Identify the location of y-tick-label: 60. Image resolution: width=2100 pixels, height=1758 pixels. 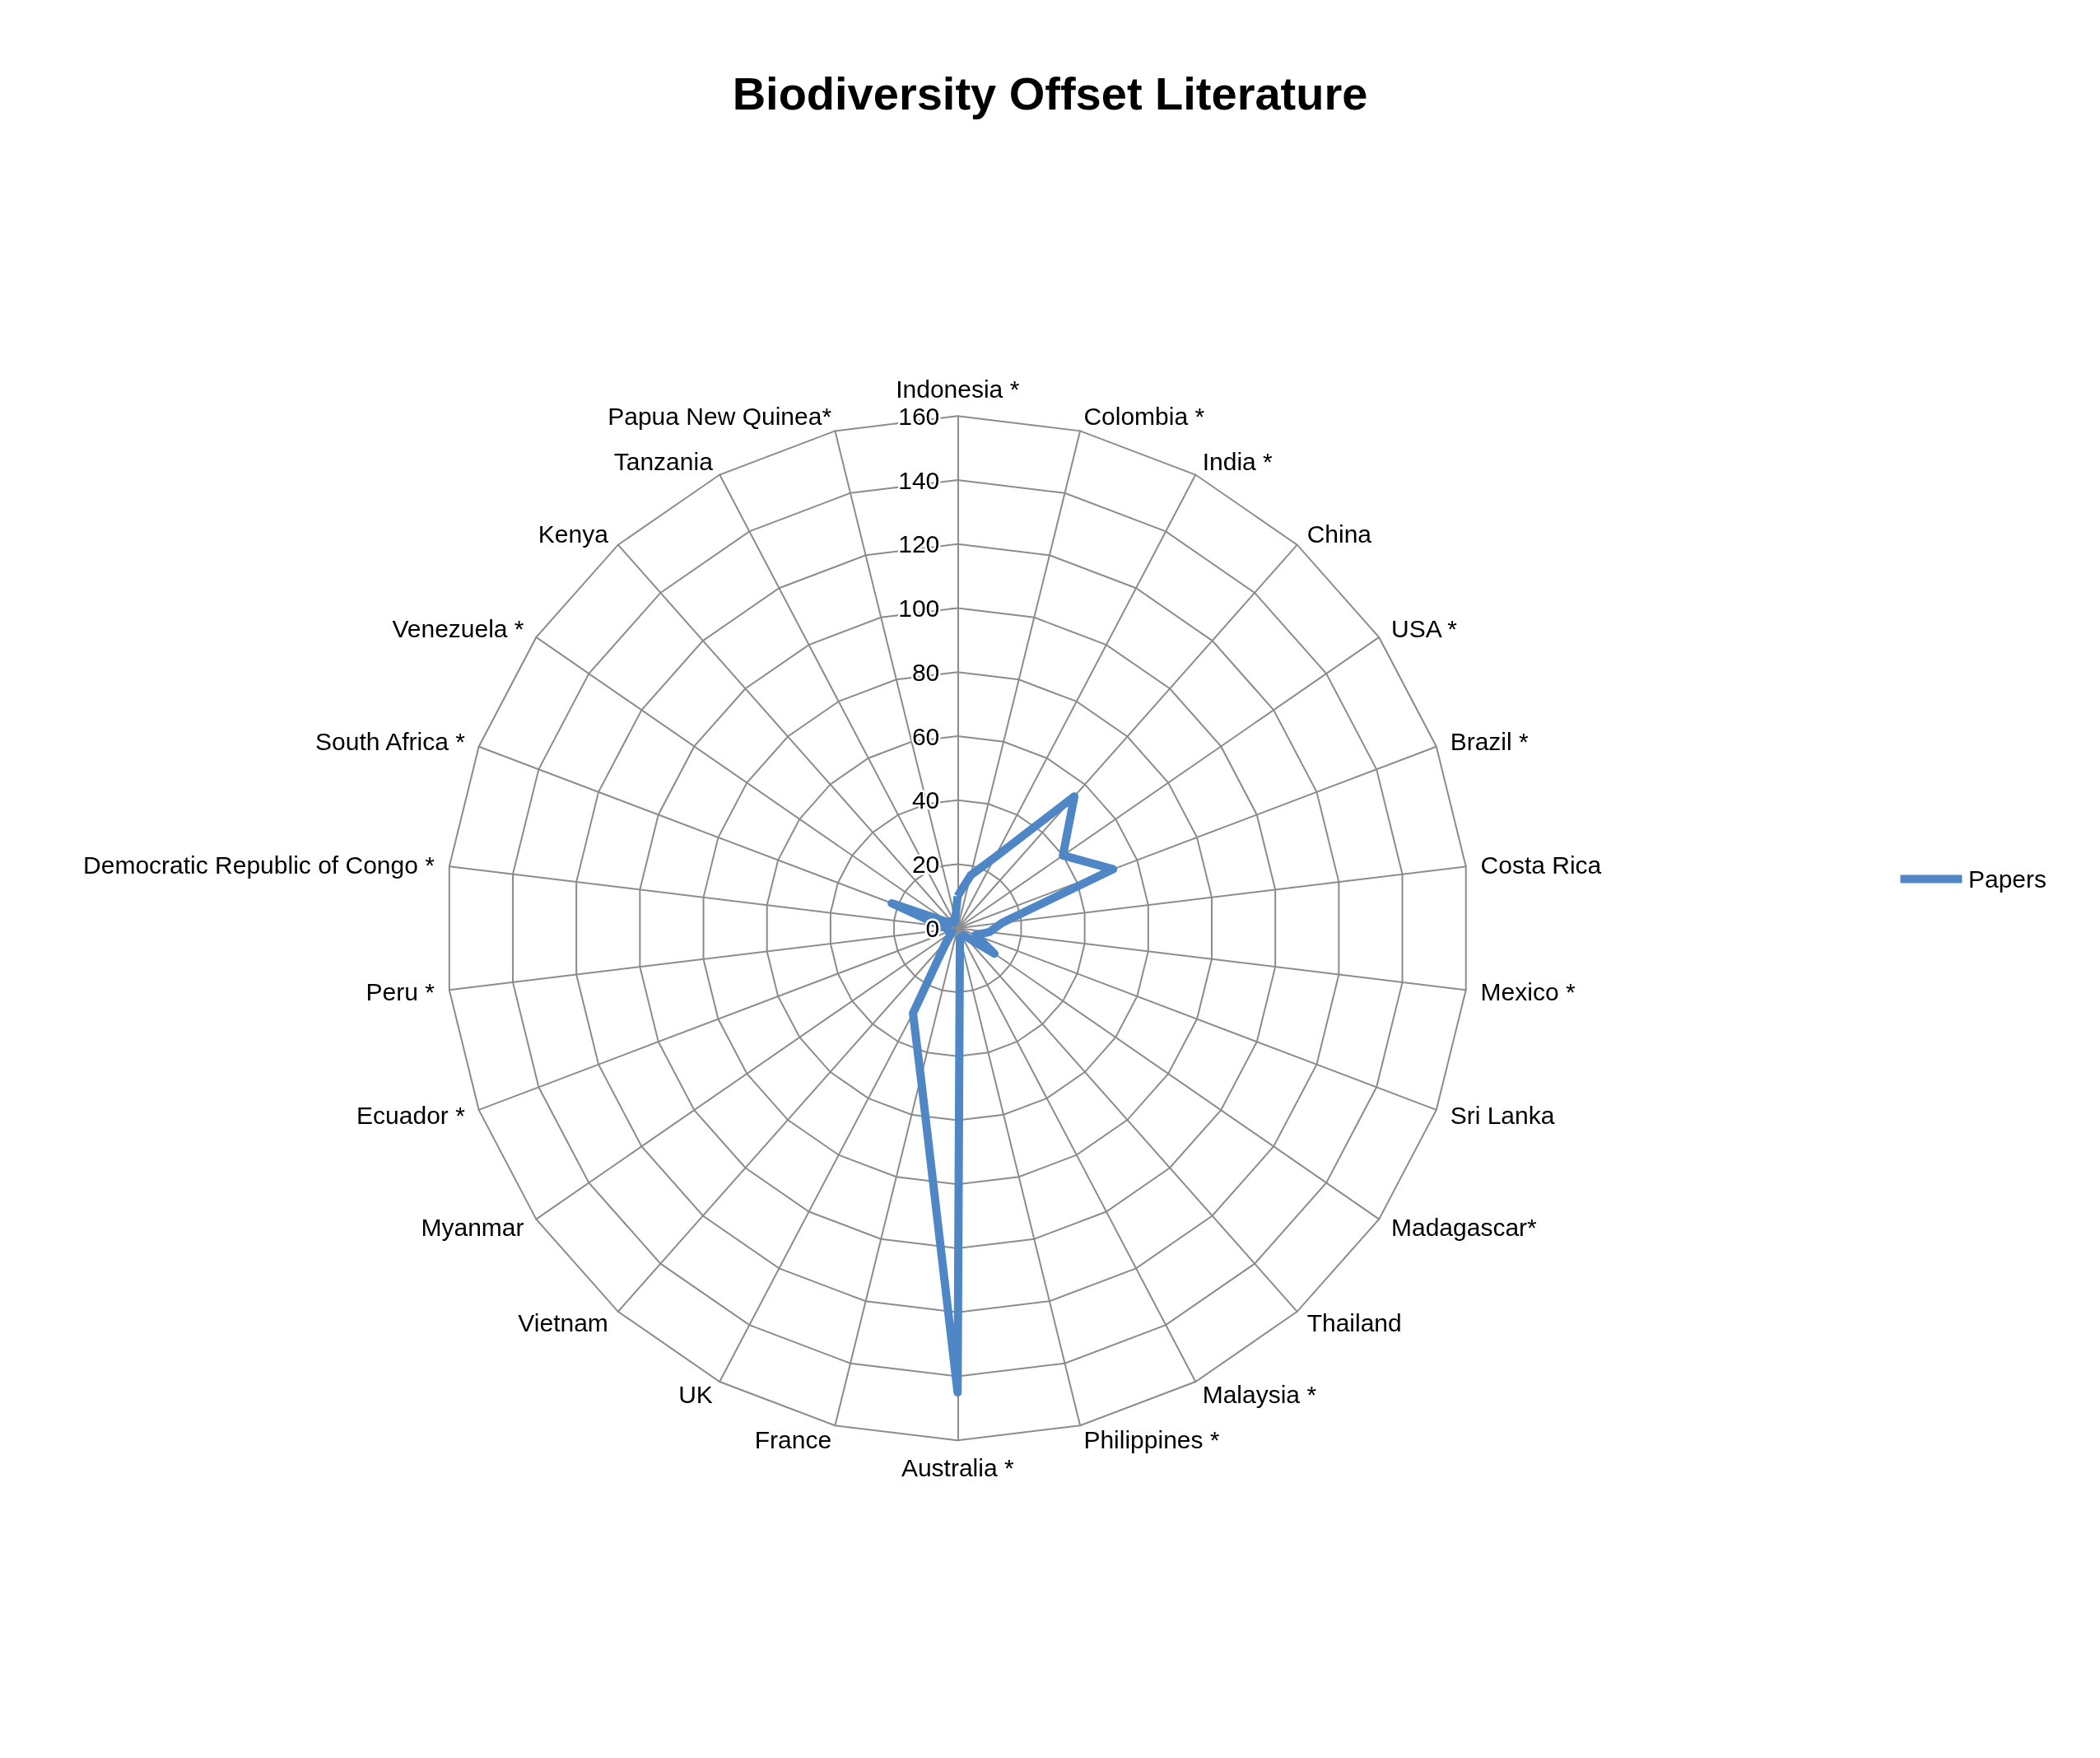
(925, 736).